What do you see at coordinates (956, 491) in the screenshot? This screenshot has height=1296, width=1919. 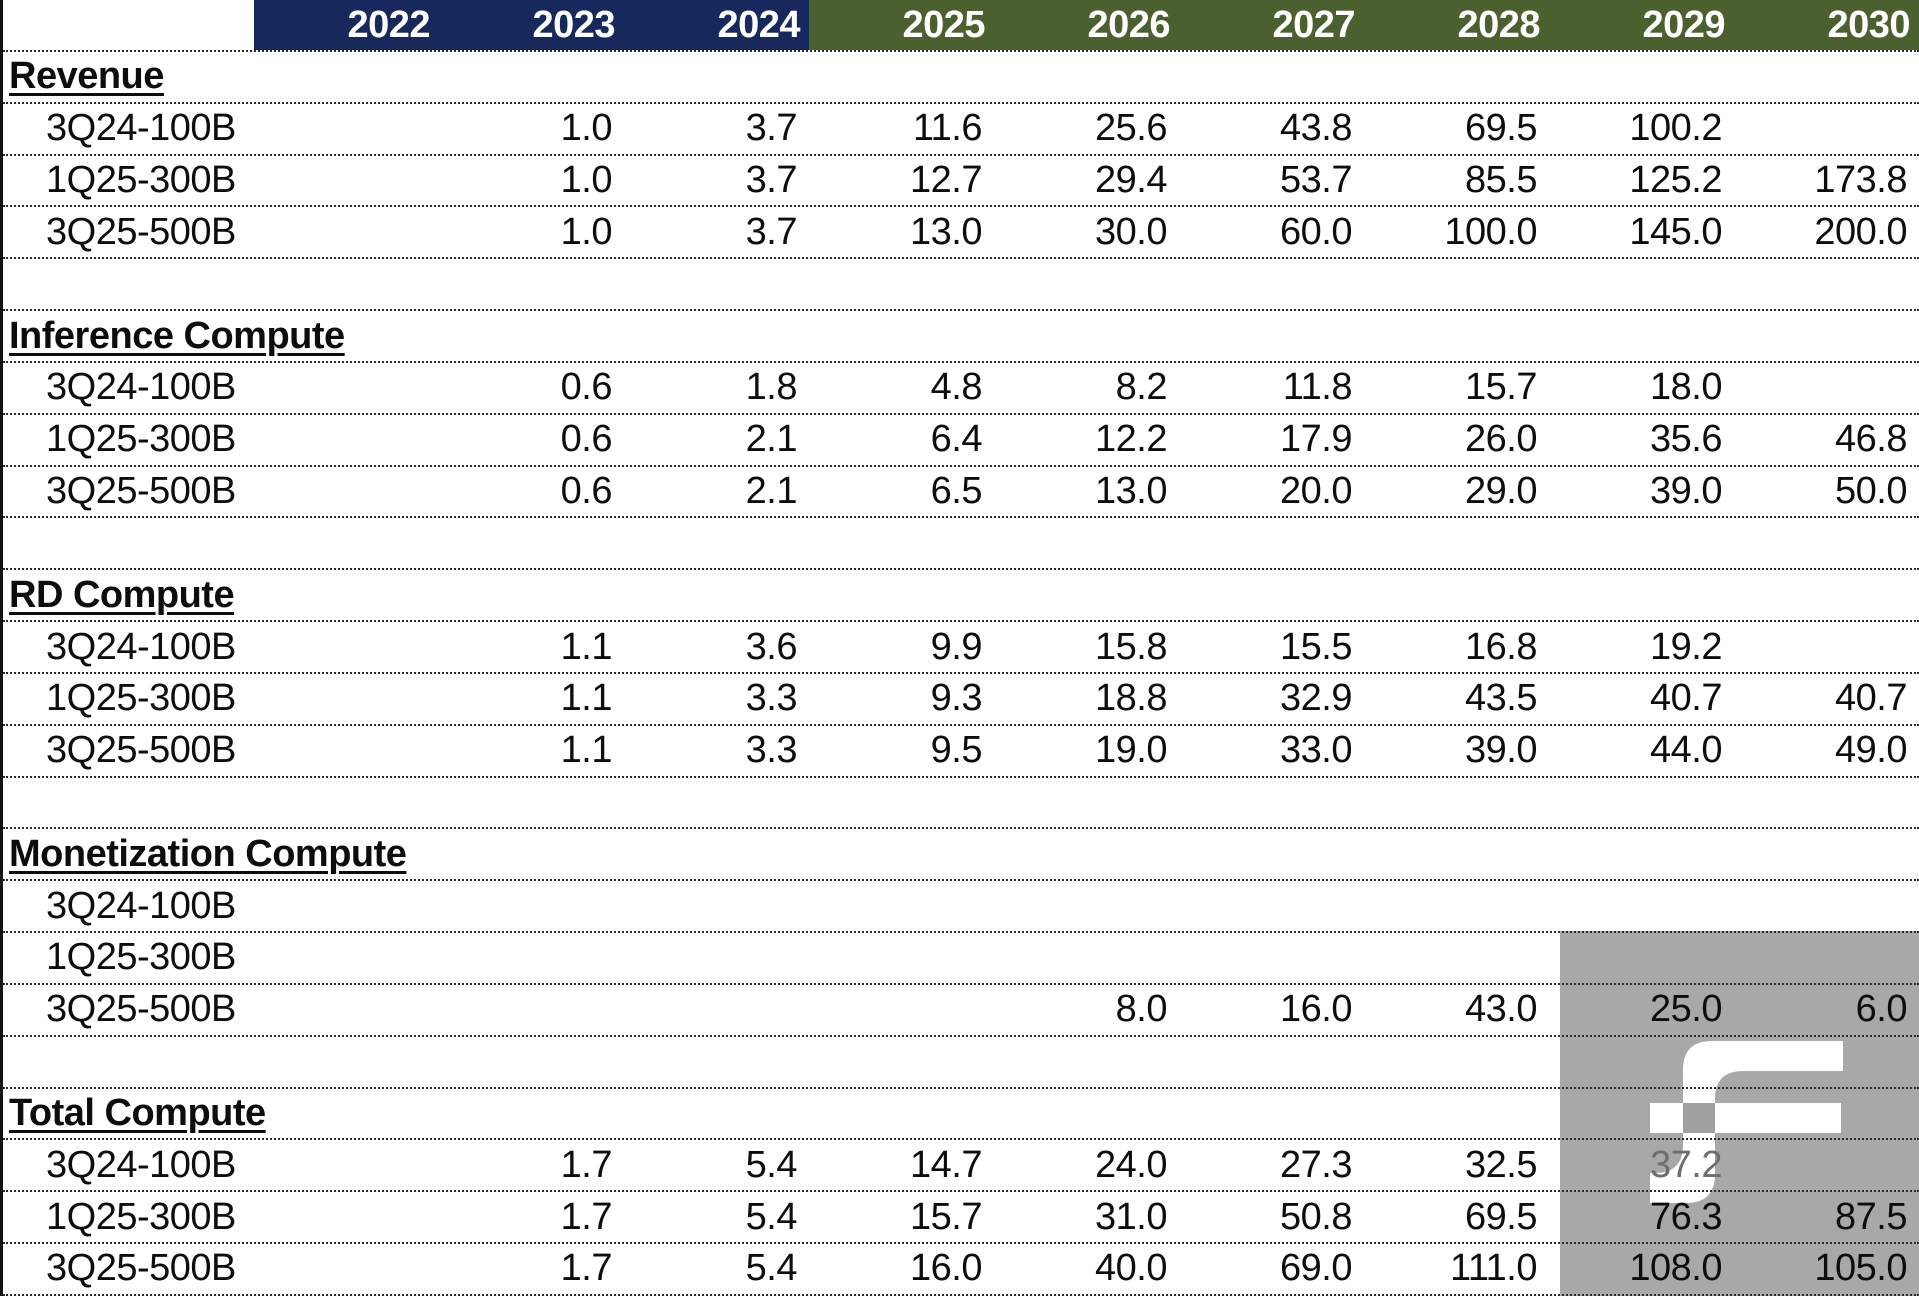 I see `value-cell-2025: 6.5` at bounding box center [956, 491].